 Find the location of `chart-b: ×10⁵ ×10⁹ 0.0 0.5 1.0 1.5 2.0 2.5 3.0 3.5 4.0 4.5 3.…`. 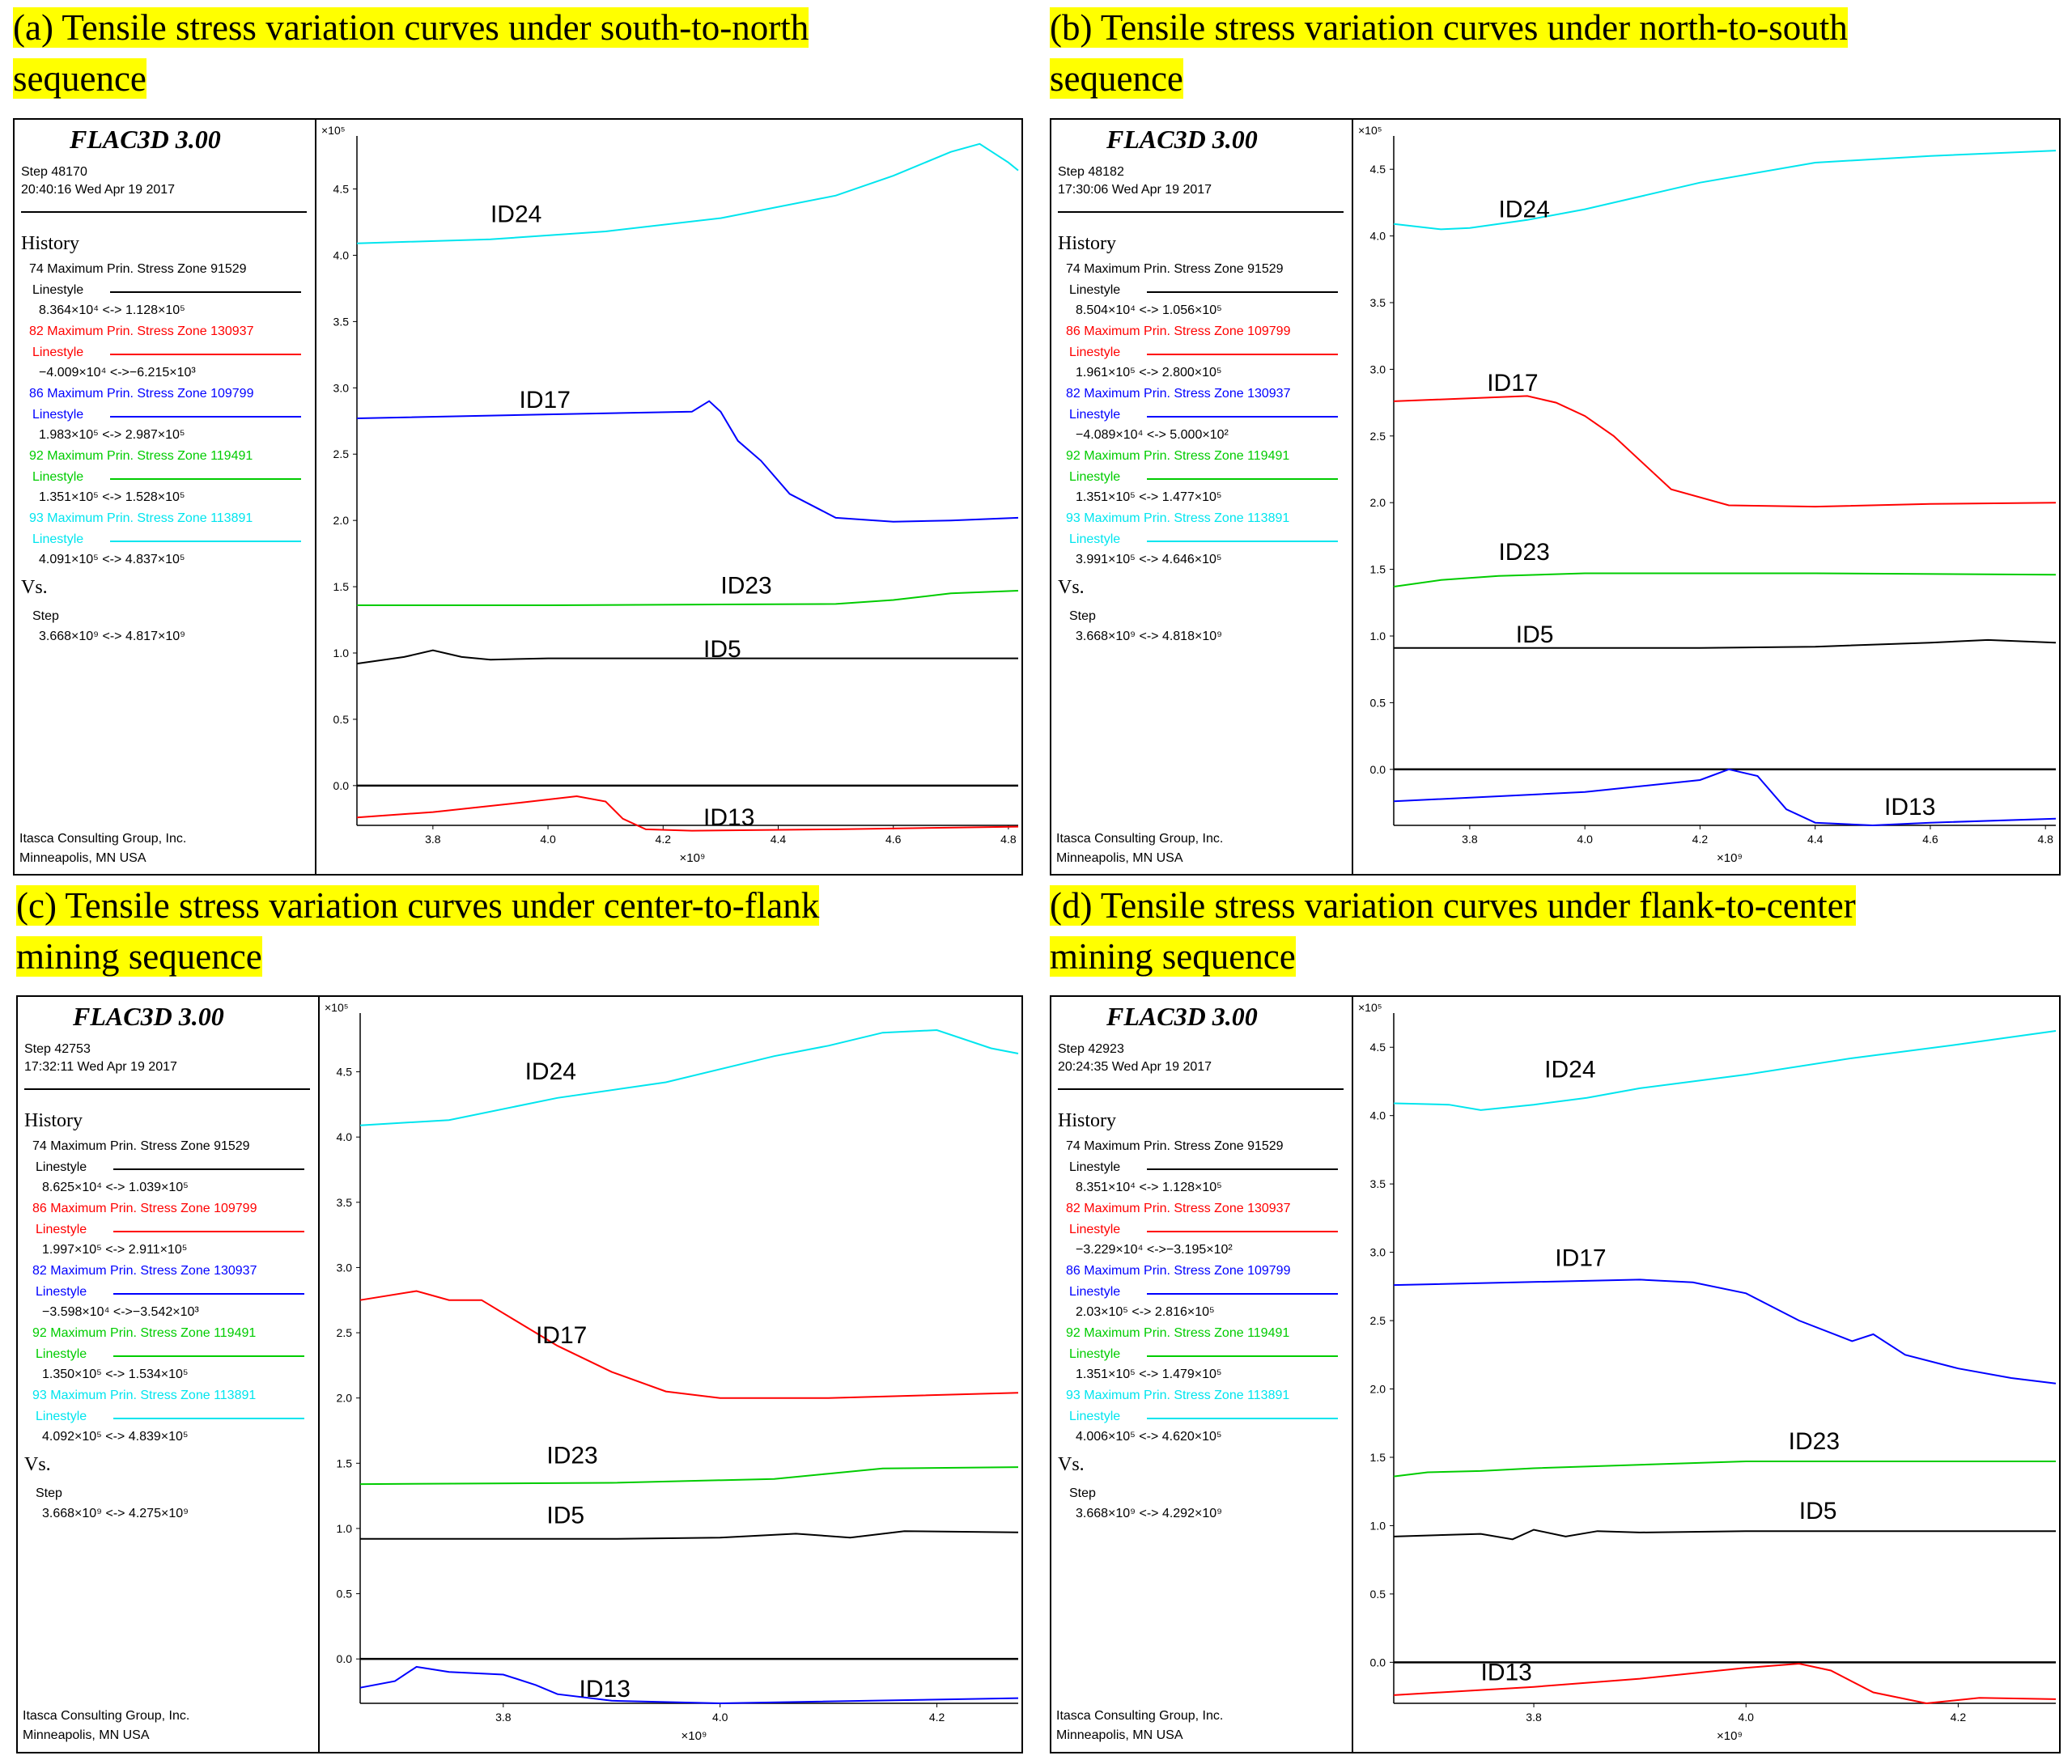

chart-b: ×10⁵ ×10⁹ 0.0 0.5 1.0 1.5 2.0 2.5 3.0 3.5 4.0 4.5 3.… is located at coordinates (1707, 494).